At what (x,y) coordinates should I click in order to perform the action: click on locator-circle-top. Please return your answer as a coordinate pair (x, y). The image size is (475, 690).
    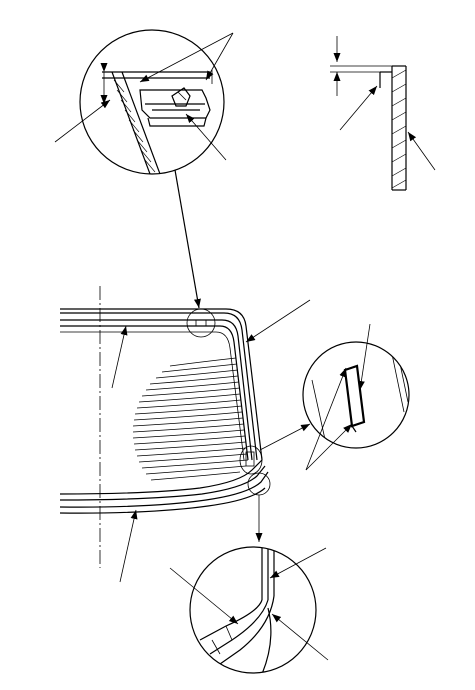
    Looking at the image, I should click on (201, 323).